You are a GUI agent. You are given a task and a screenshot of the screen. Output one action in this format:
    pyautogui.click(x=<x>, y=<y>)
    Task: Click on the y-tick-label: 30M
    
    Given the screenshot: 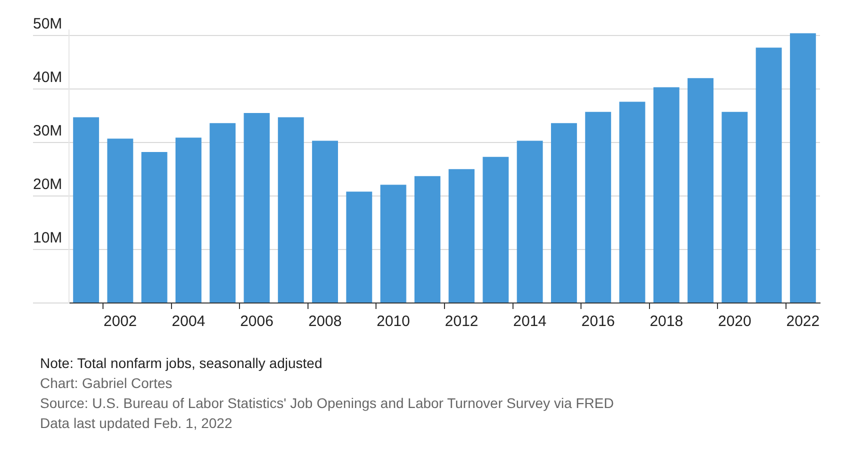 What is the action you would take?
    pyautogui.click(x=47, y=131)
    